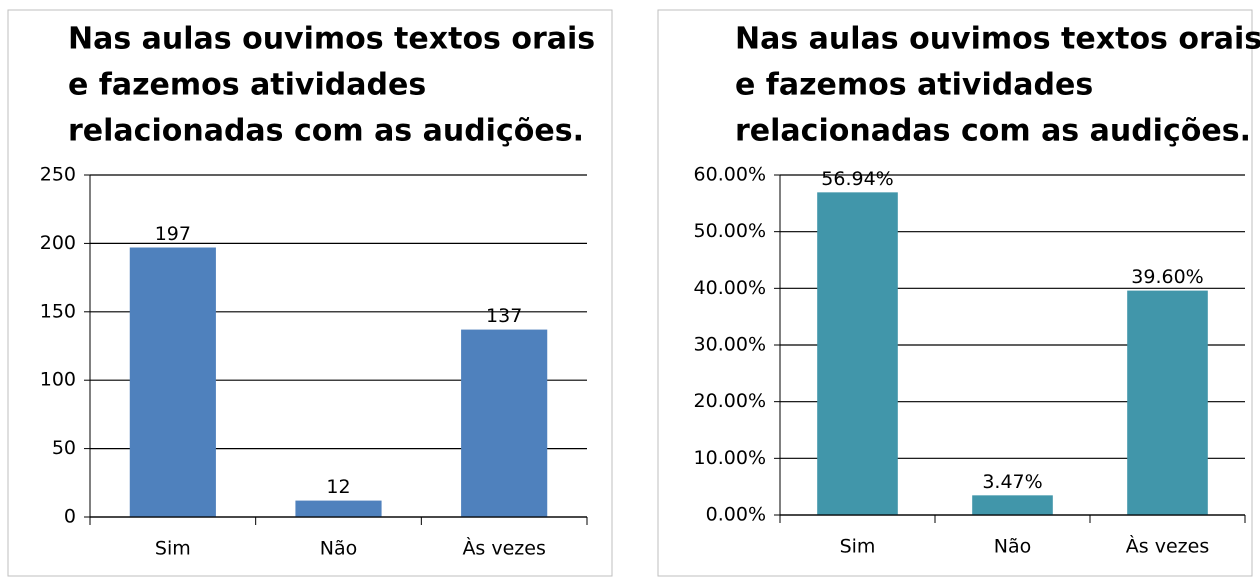 This screenshot has width=1260, height=580. What do you see at coordinates (64, 448) in the screenshot?
I see `y-tick-label: 50` at bounding box center [64, 448].